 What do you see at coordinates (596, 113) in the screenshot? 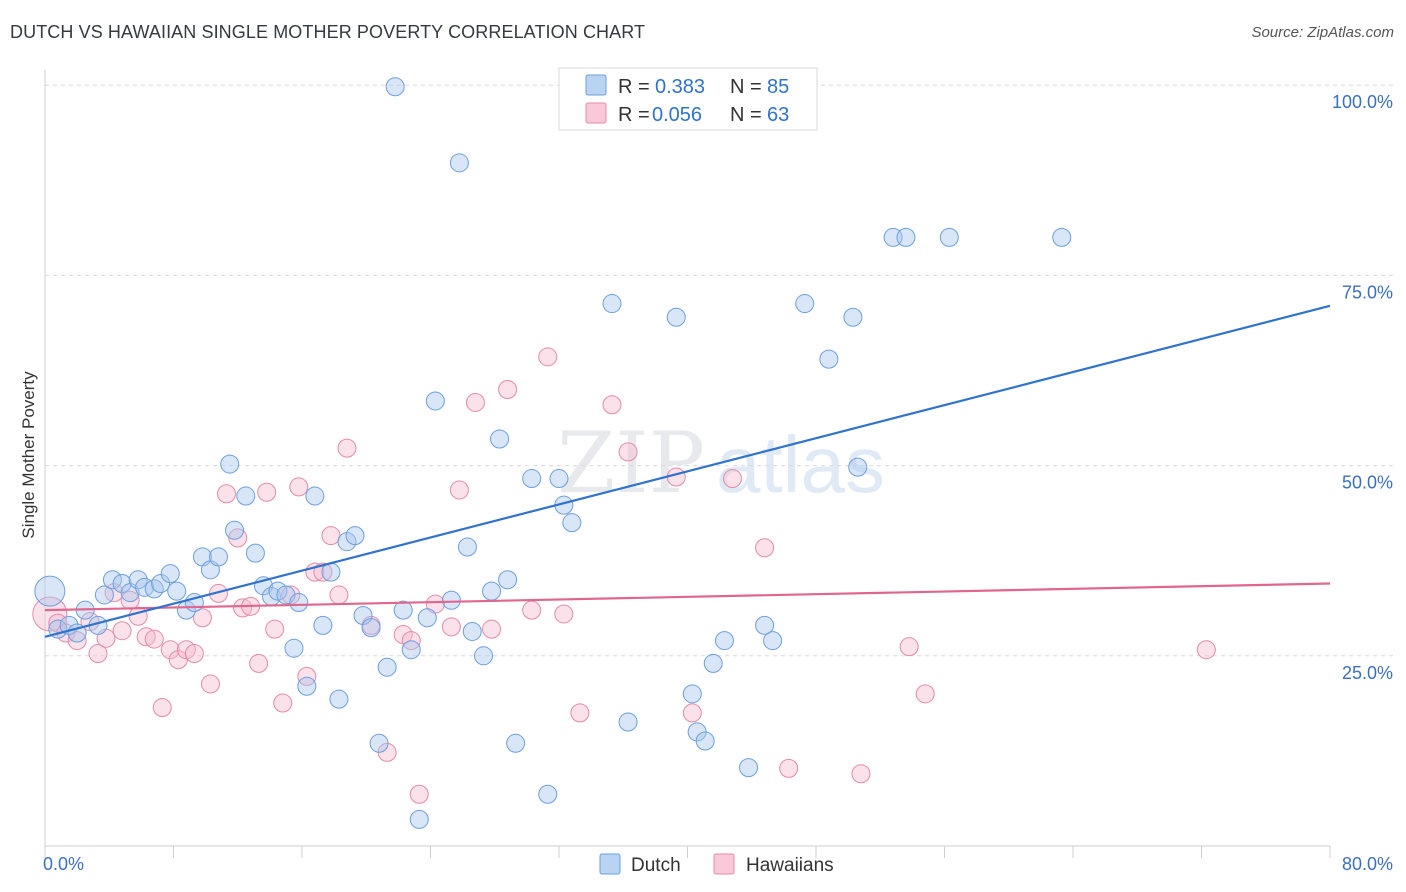
I see `legend-hawaiian-swatch` at bounding box center [596, 113].